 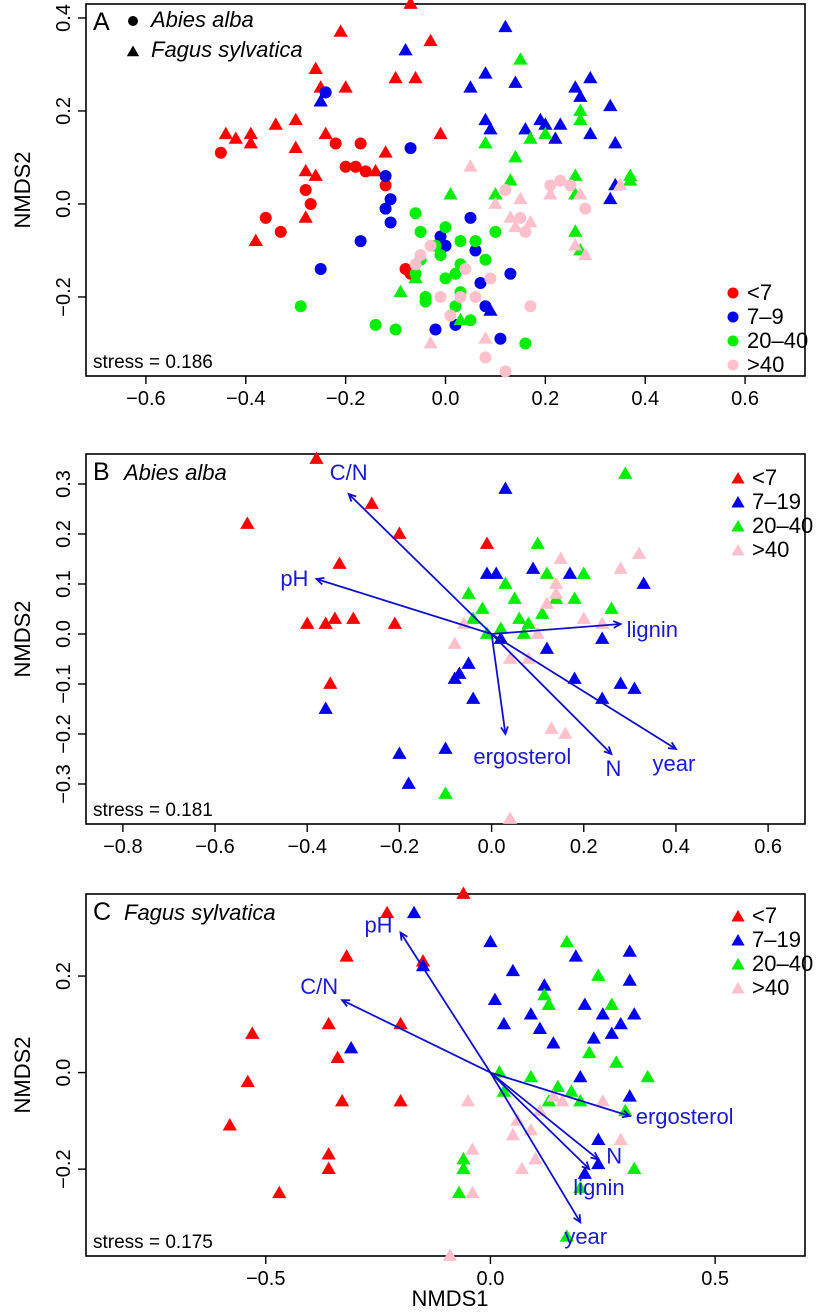 I want to click on x-tick-label: 0.2, so click(x=584, y=847).